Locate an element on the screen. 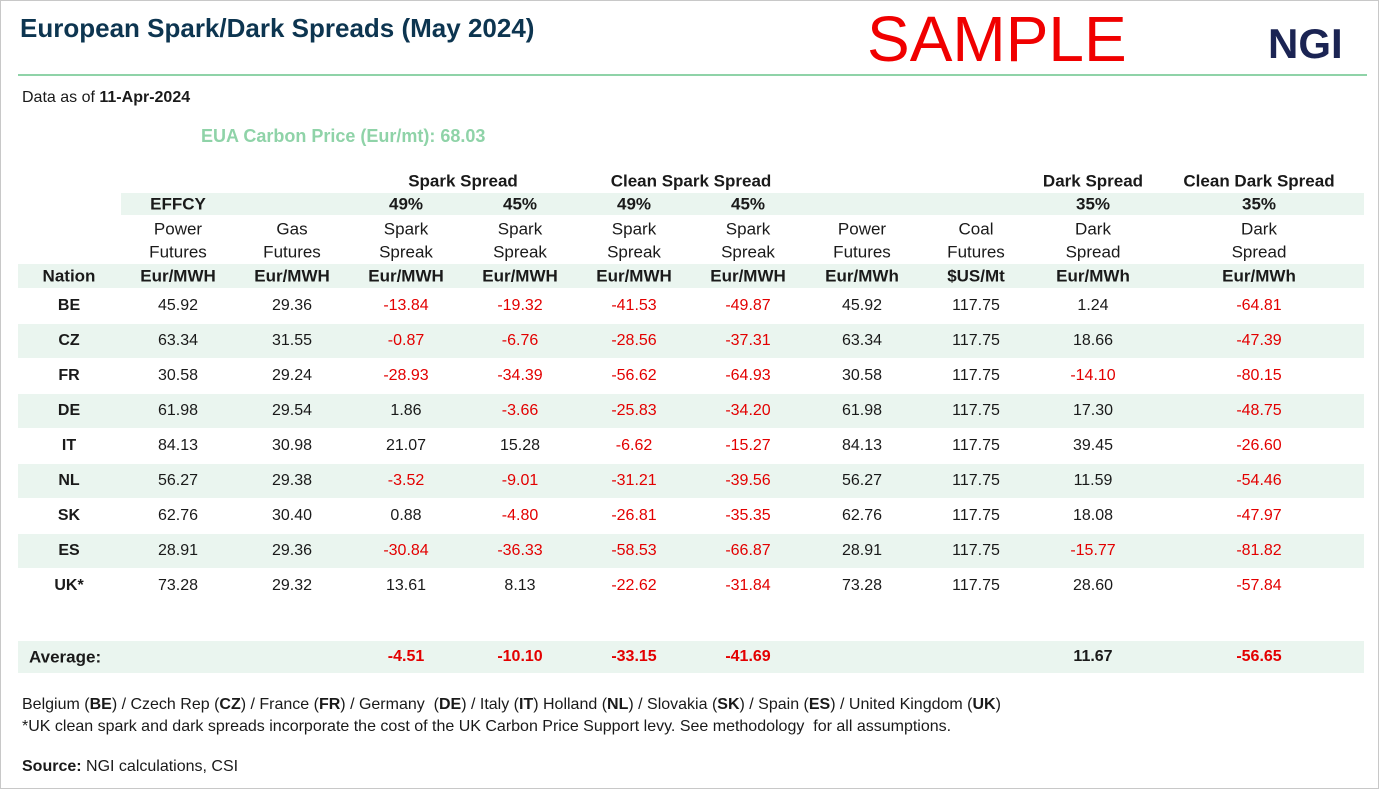  cell-value: -13.84 is located at coordinates (406, 305).